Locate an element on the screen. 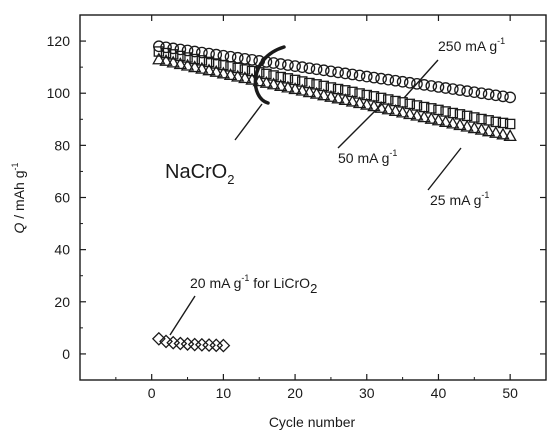  annotation-nacro2-label: NaCrO2 is located at coordinates (199, 174).